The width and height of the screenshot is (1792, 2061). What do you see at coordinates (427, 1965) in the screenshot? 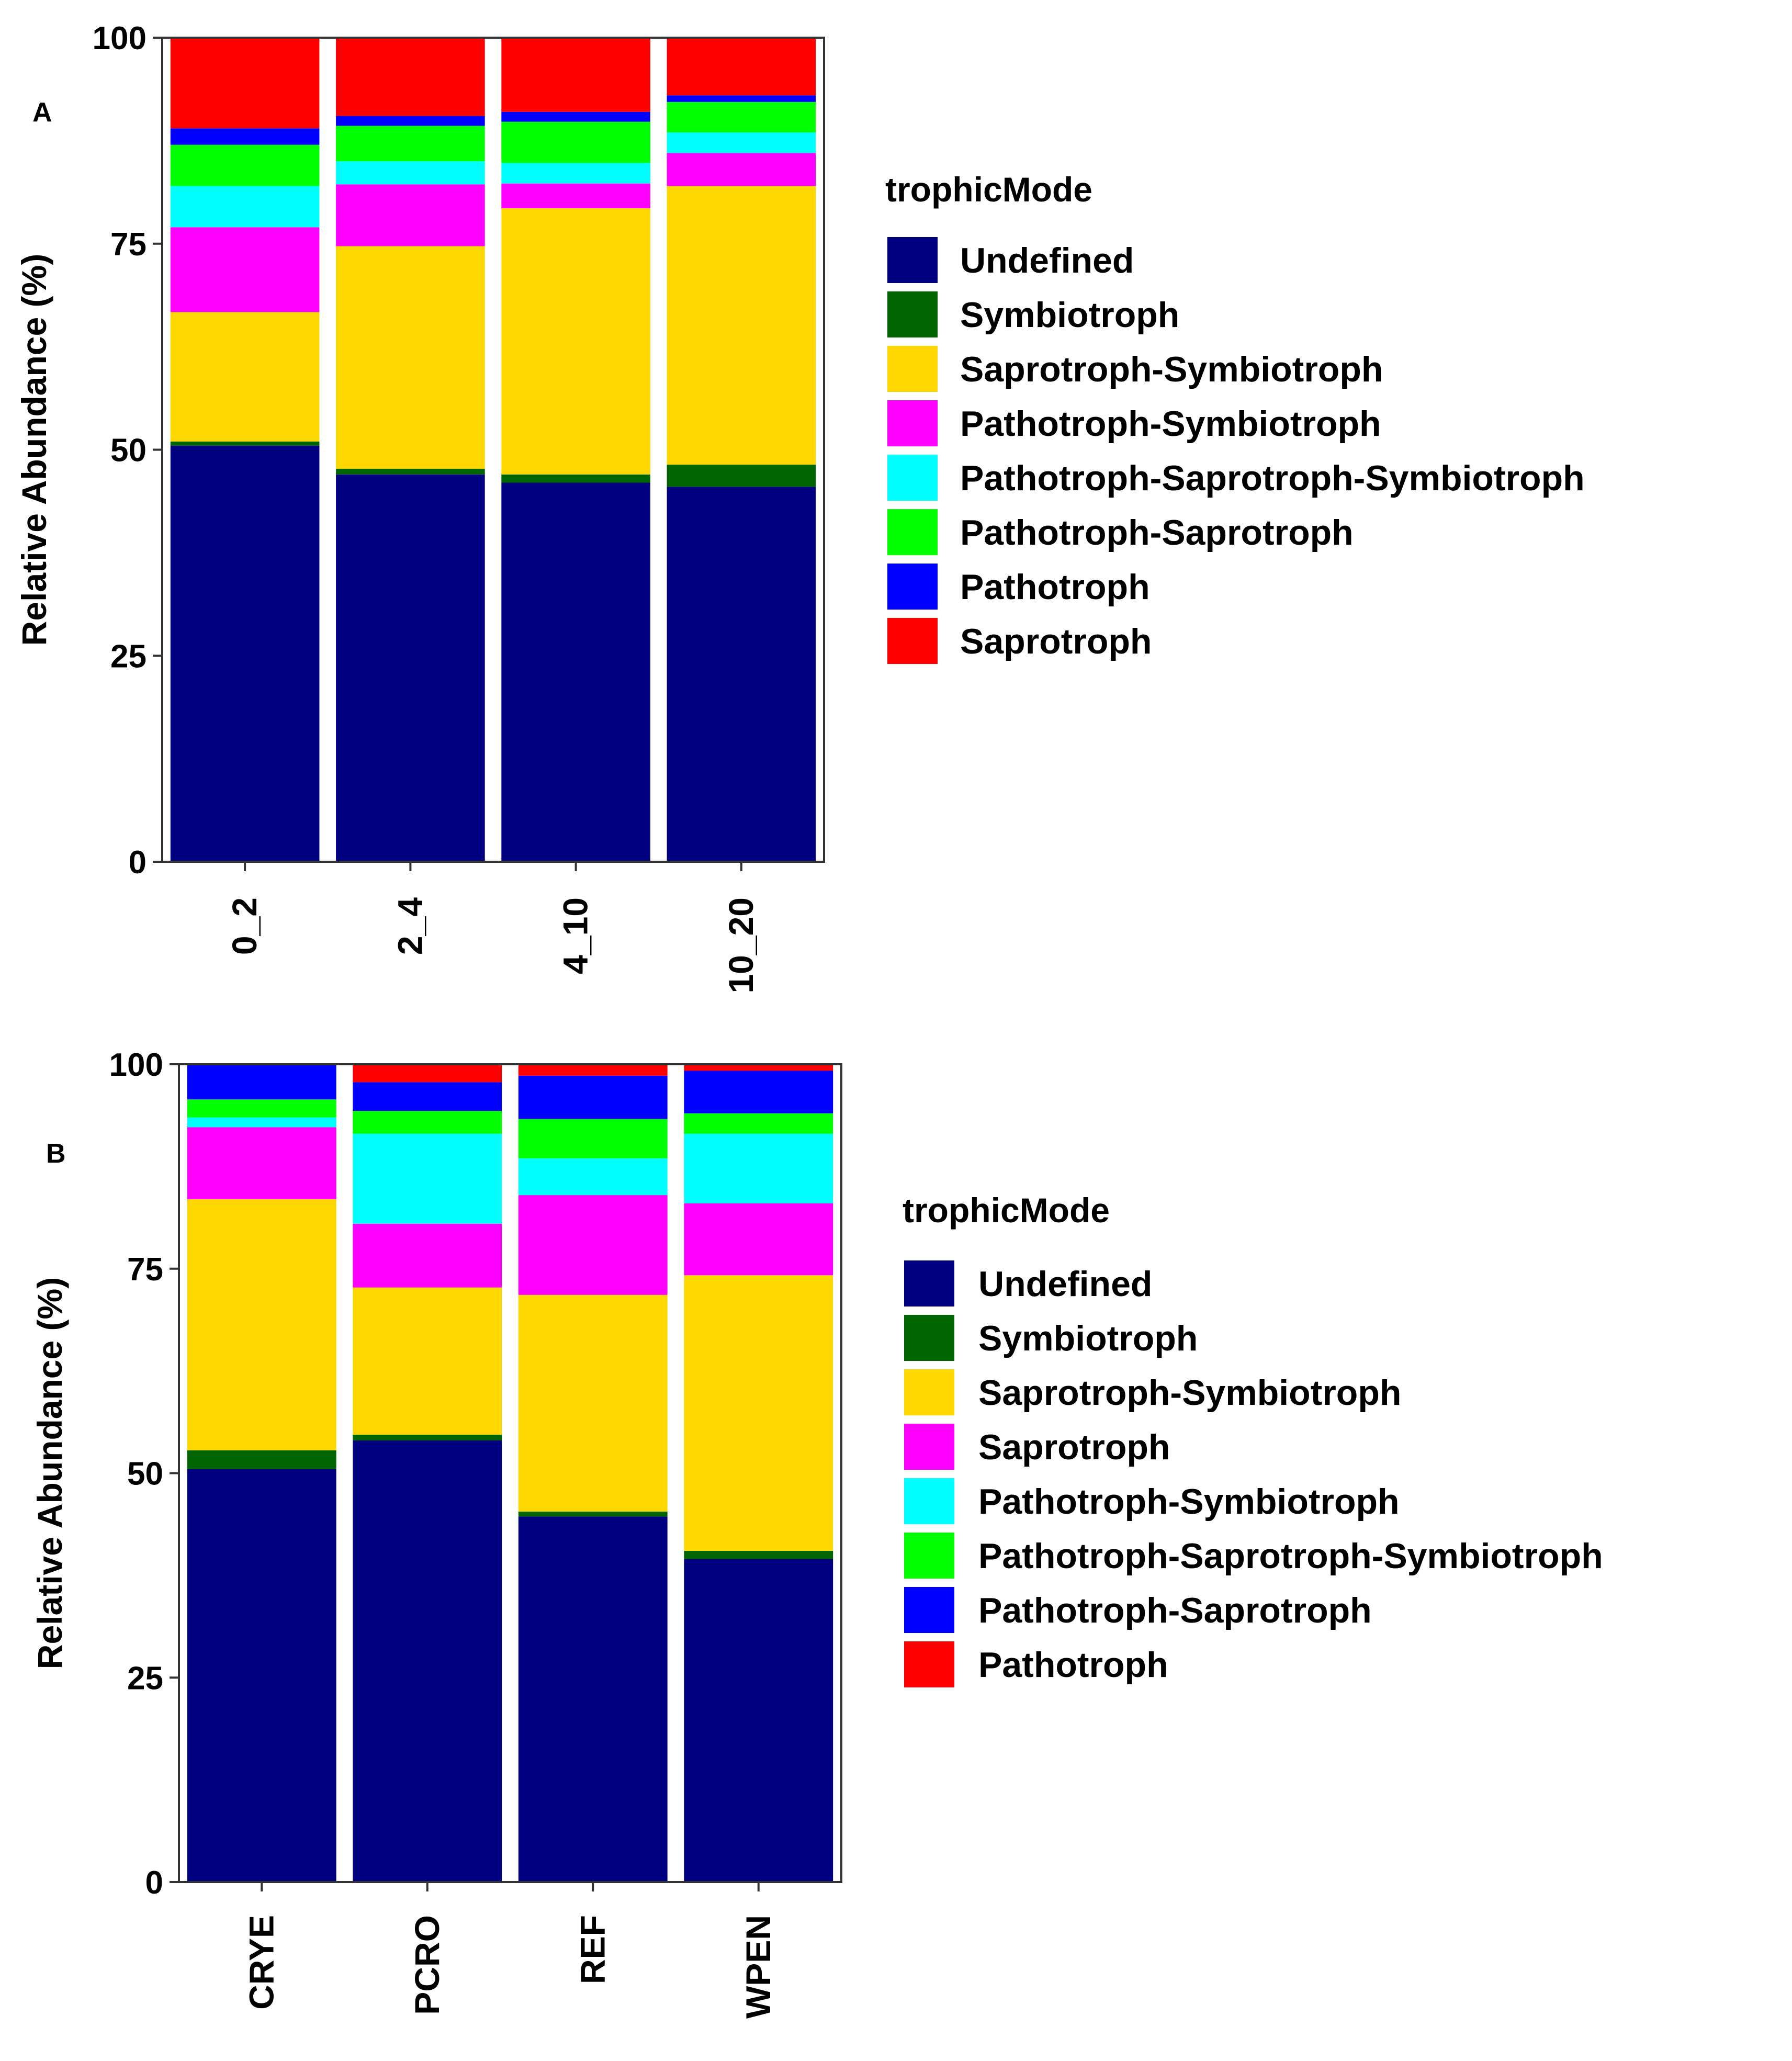
I see `x-tick-label: PCRO` at bounding box center [427, 1965].